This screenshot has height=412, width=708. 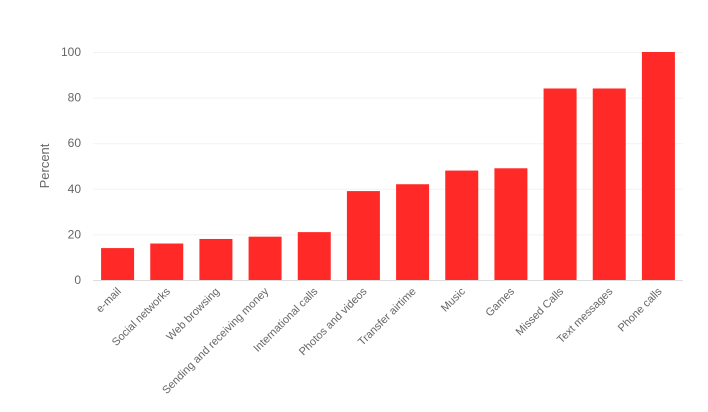 What do you see at coordinates (77, 280) in the screenshot?
I see `y-tick-label: 0` at bounding box center [77, 280].